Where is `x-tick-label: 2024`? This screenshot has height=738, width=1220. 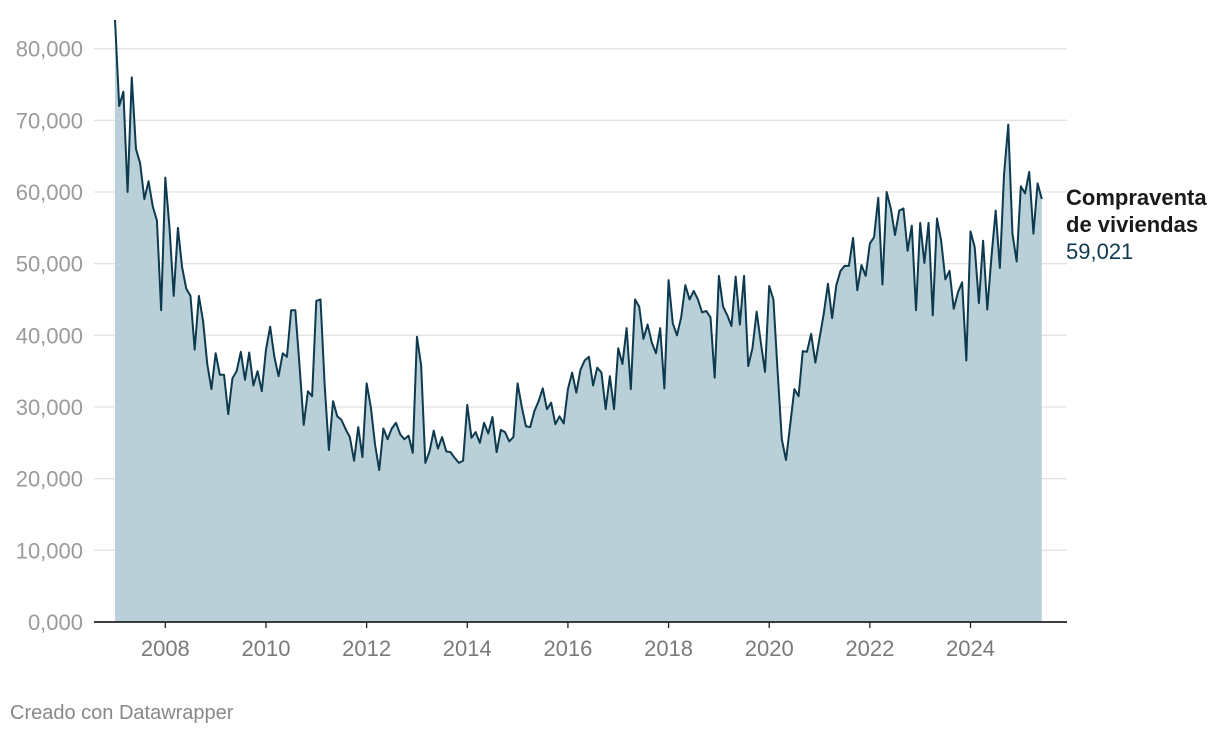 x-tick-label: 2024 is located at coordinates (970, 648).